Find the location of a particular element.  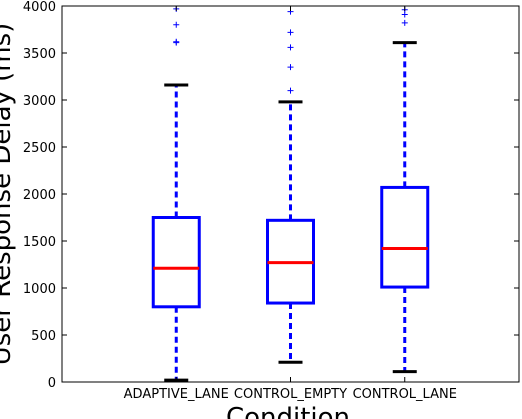

x-axis-title: Condition is located at coordinates (288, 411).